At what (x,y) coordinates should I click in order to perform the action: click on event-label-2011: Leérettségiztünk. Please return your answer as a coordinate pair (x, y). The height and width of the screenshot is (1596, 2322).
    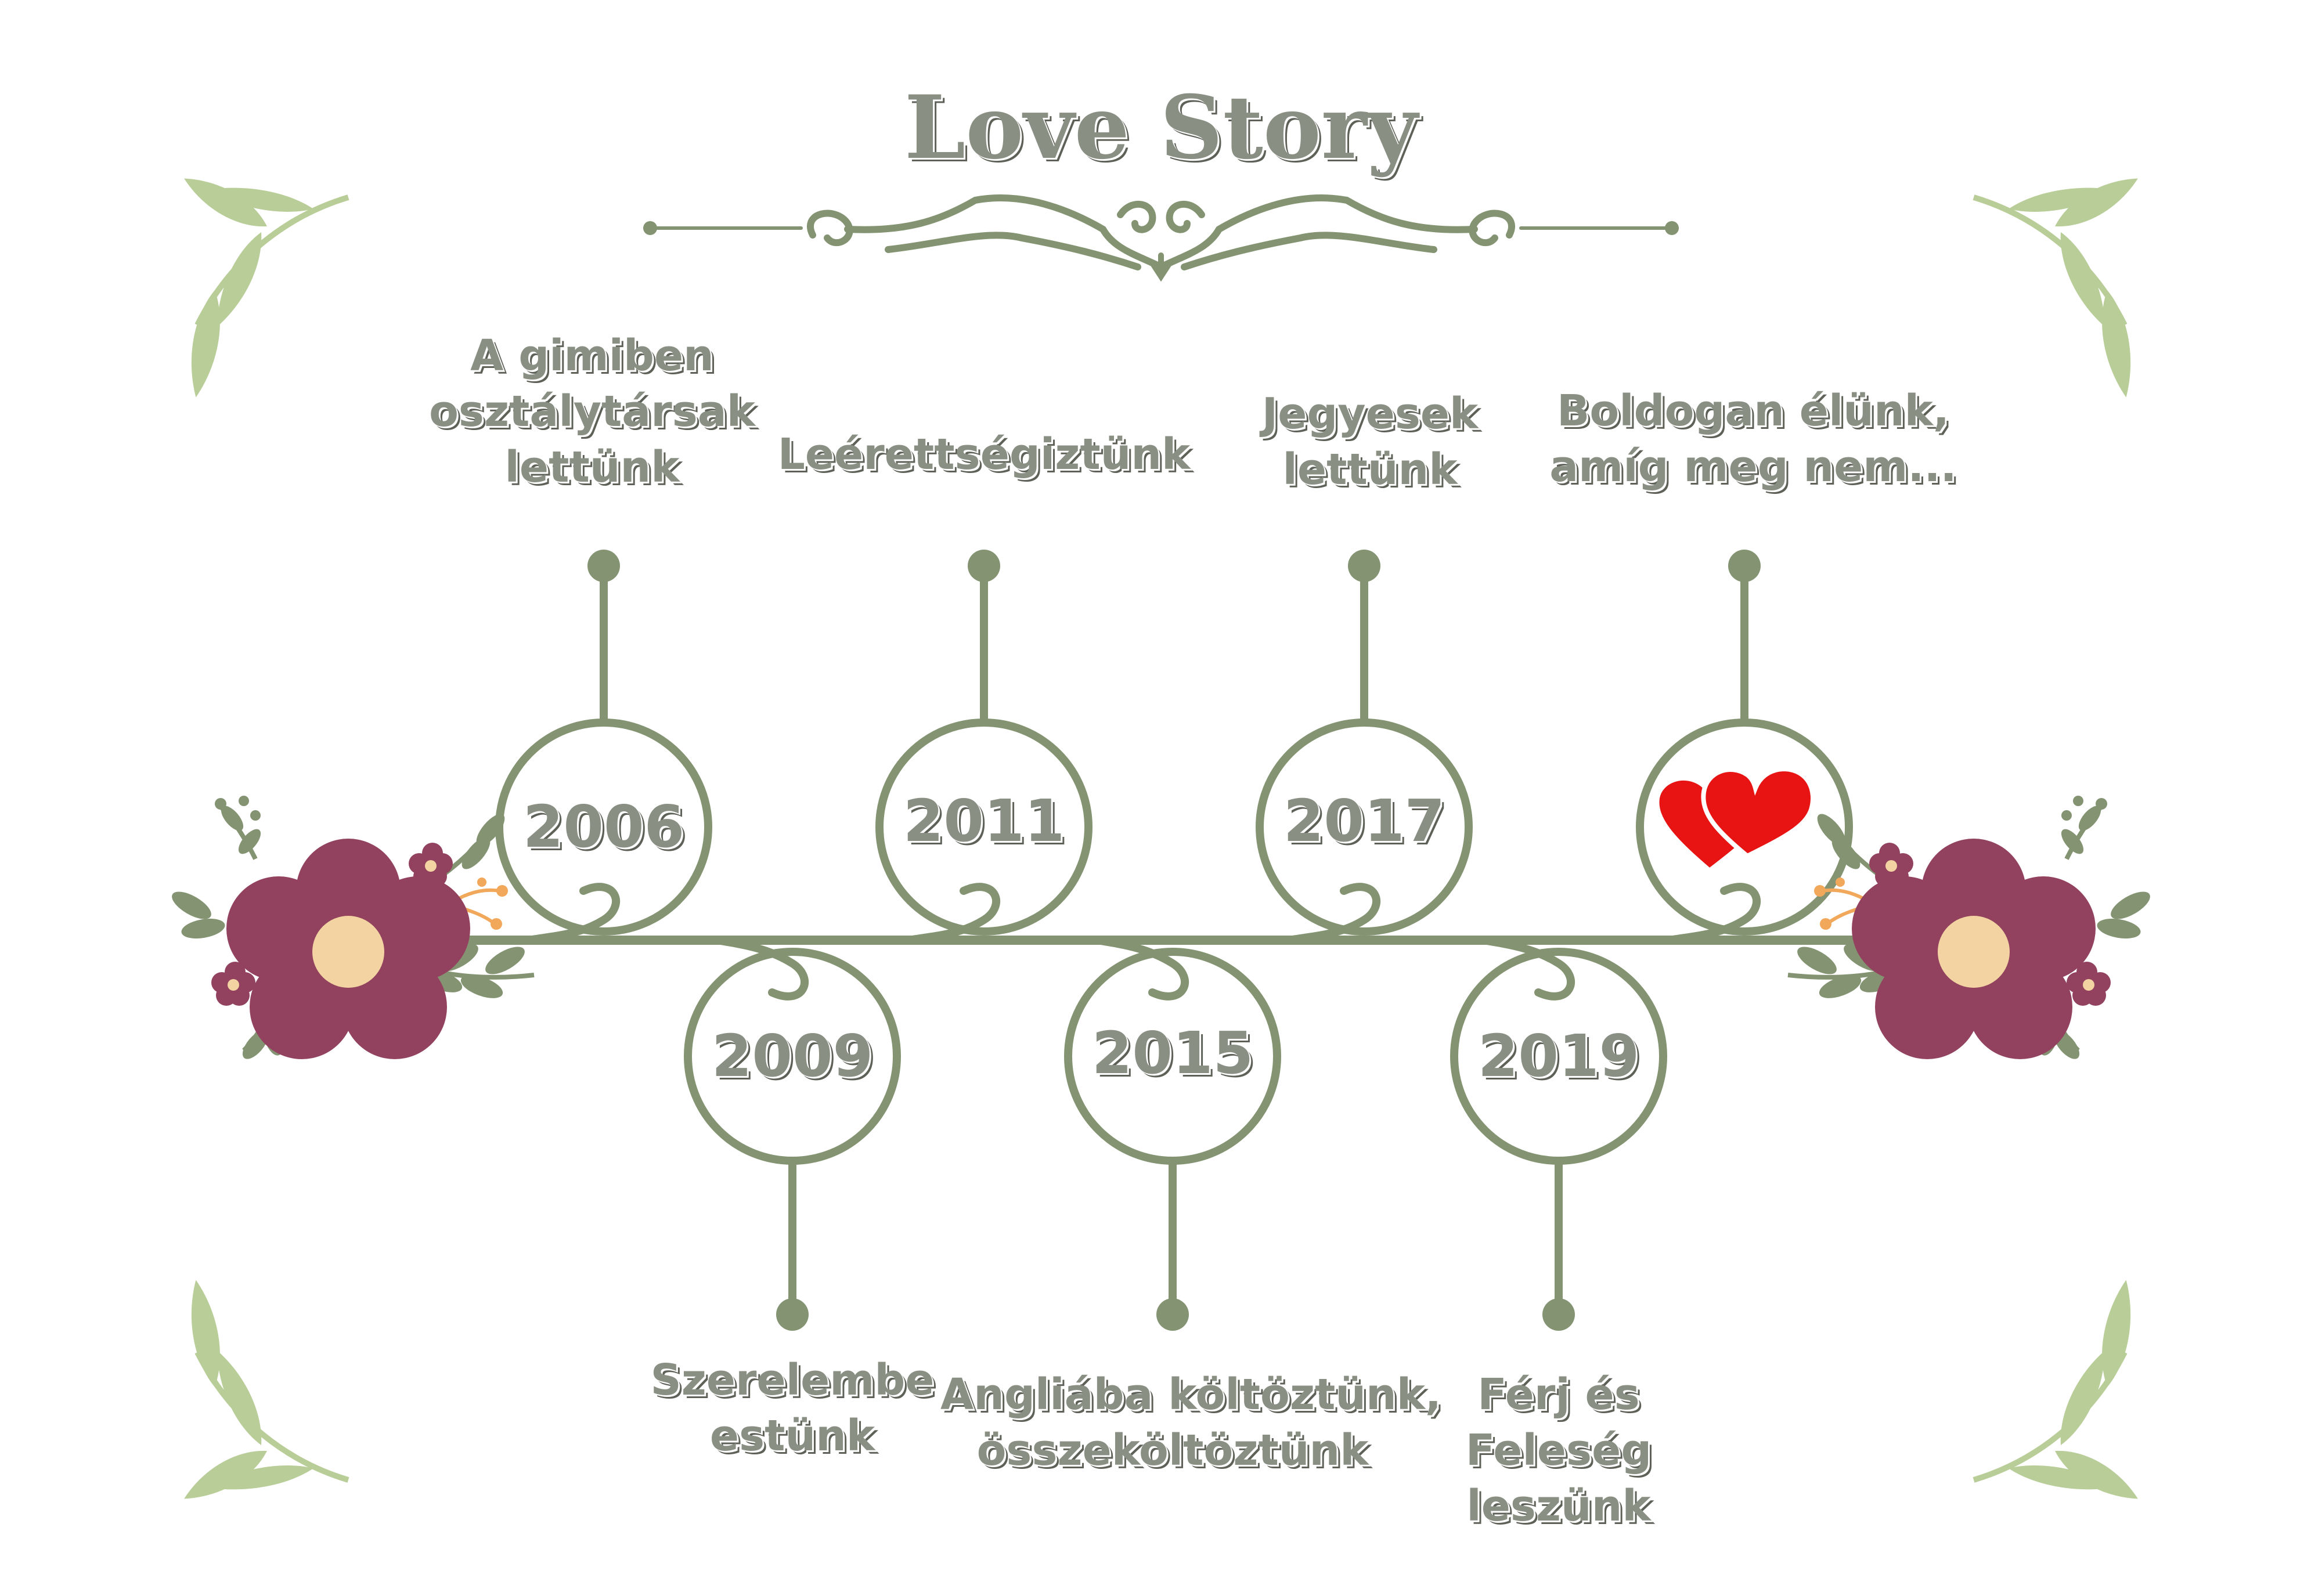
    Looking at the image, I should click on (984, 454).